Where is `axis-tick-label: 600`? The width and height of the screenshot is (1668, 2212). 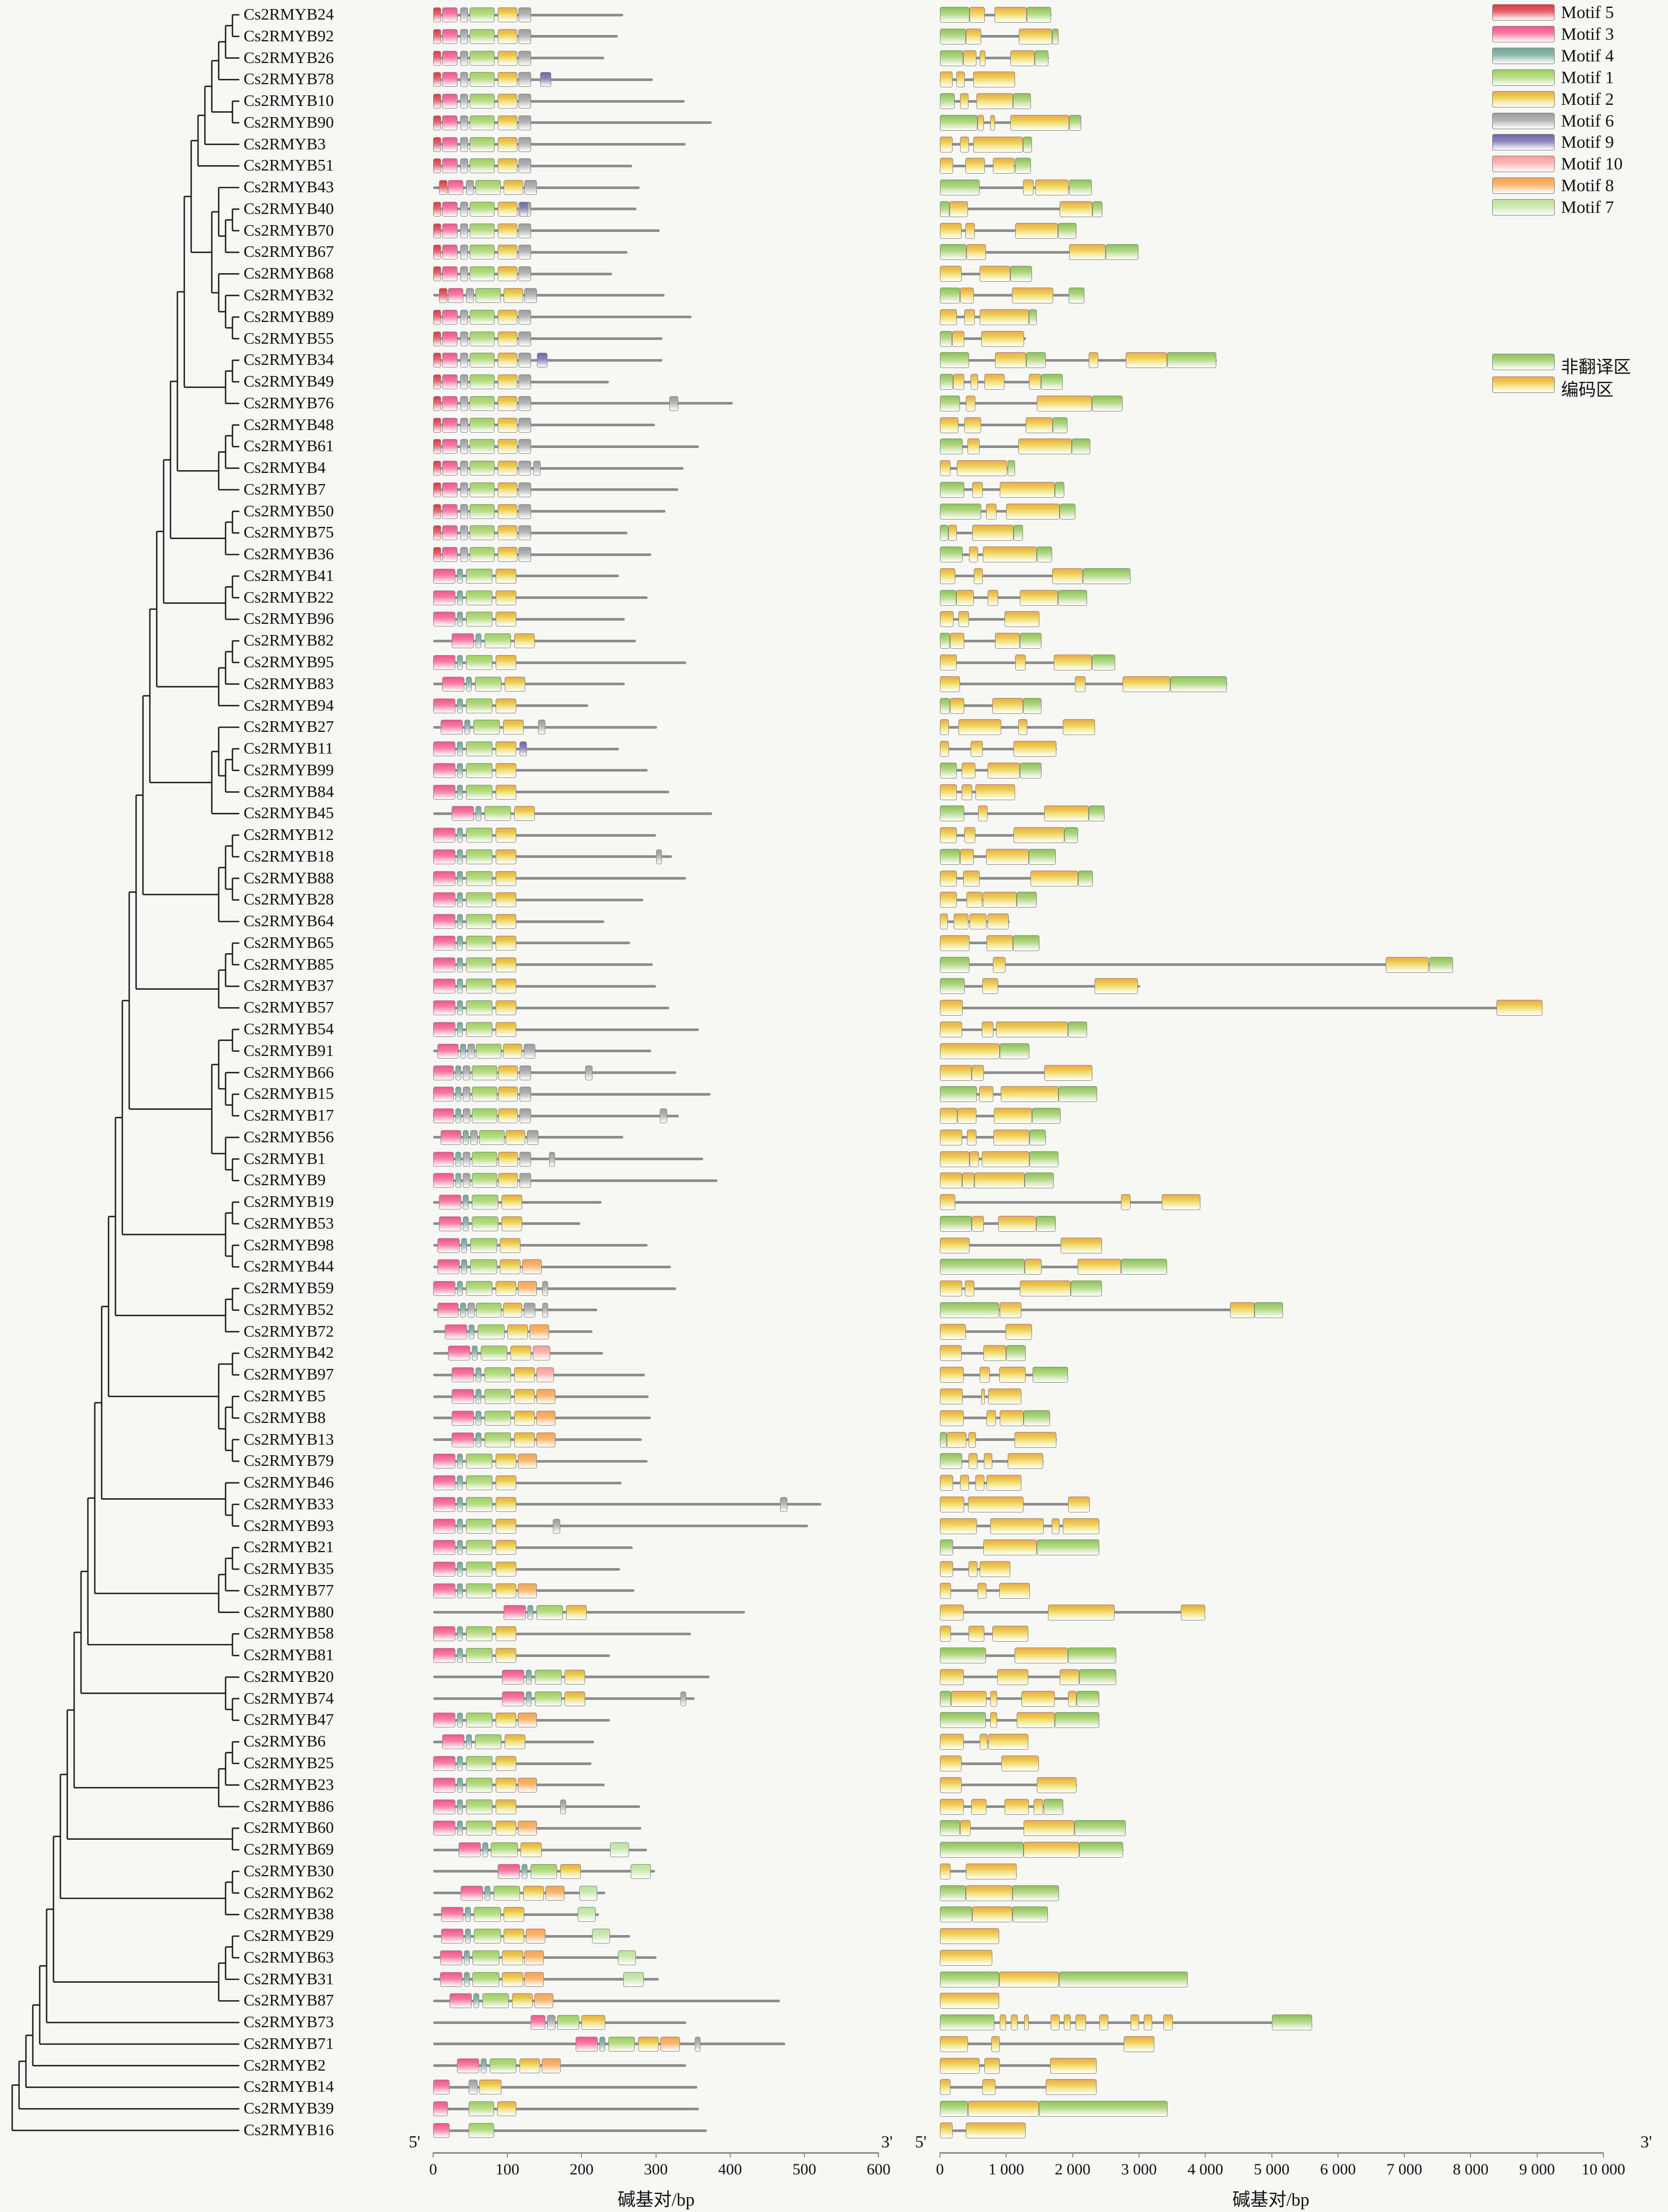
axis-tick-label: 600 is located at coordinates (878, 2170).